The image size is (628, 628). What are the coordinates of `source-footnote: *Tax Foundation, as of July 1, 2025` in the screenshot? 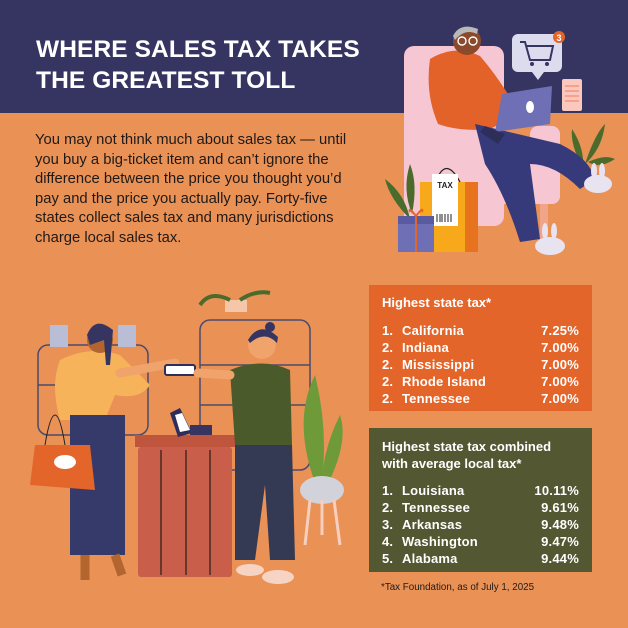 It's located at (458, 587).